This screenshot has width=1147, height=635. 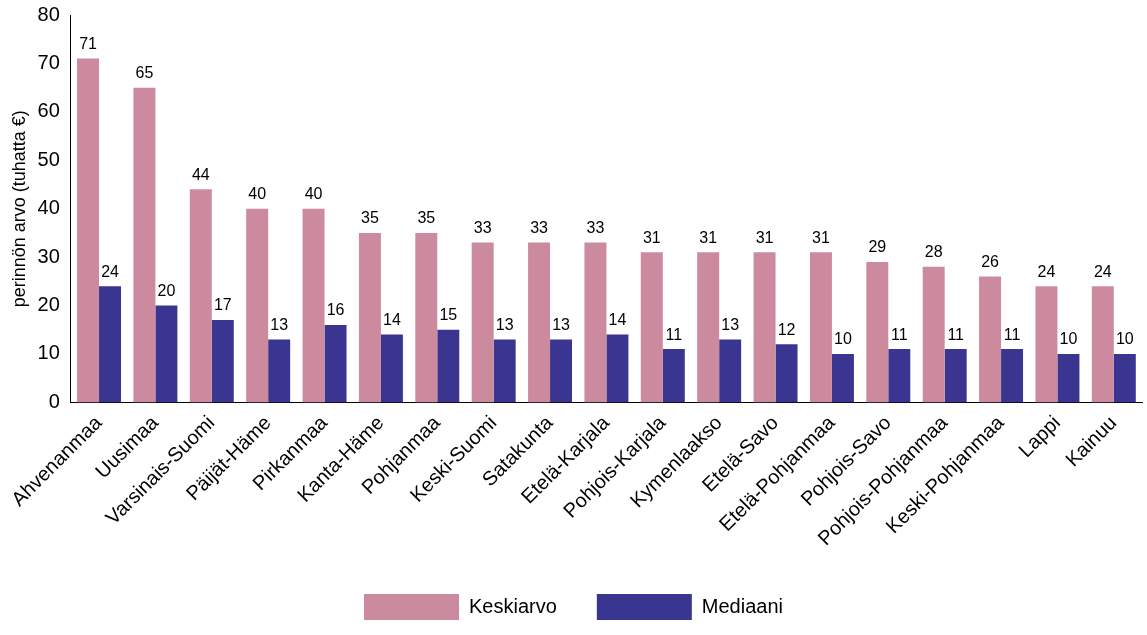 I want to click on y-tick-label: 0, so click(x=54, y=400).